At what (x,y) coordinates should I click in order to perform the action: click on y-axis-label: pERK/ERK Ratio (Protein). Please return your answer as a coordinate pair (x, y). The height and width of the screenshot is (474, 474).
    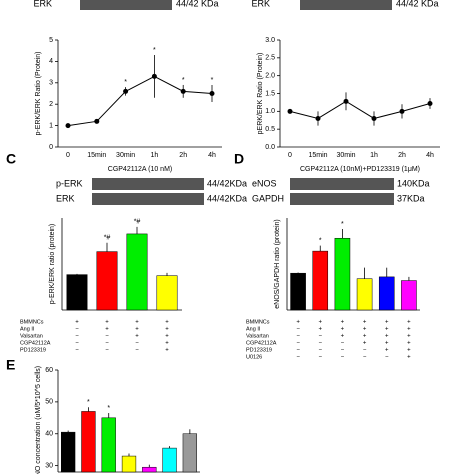
    Looking at the image, I should click on (260, 94).